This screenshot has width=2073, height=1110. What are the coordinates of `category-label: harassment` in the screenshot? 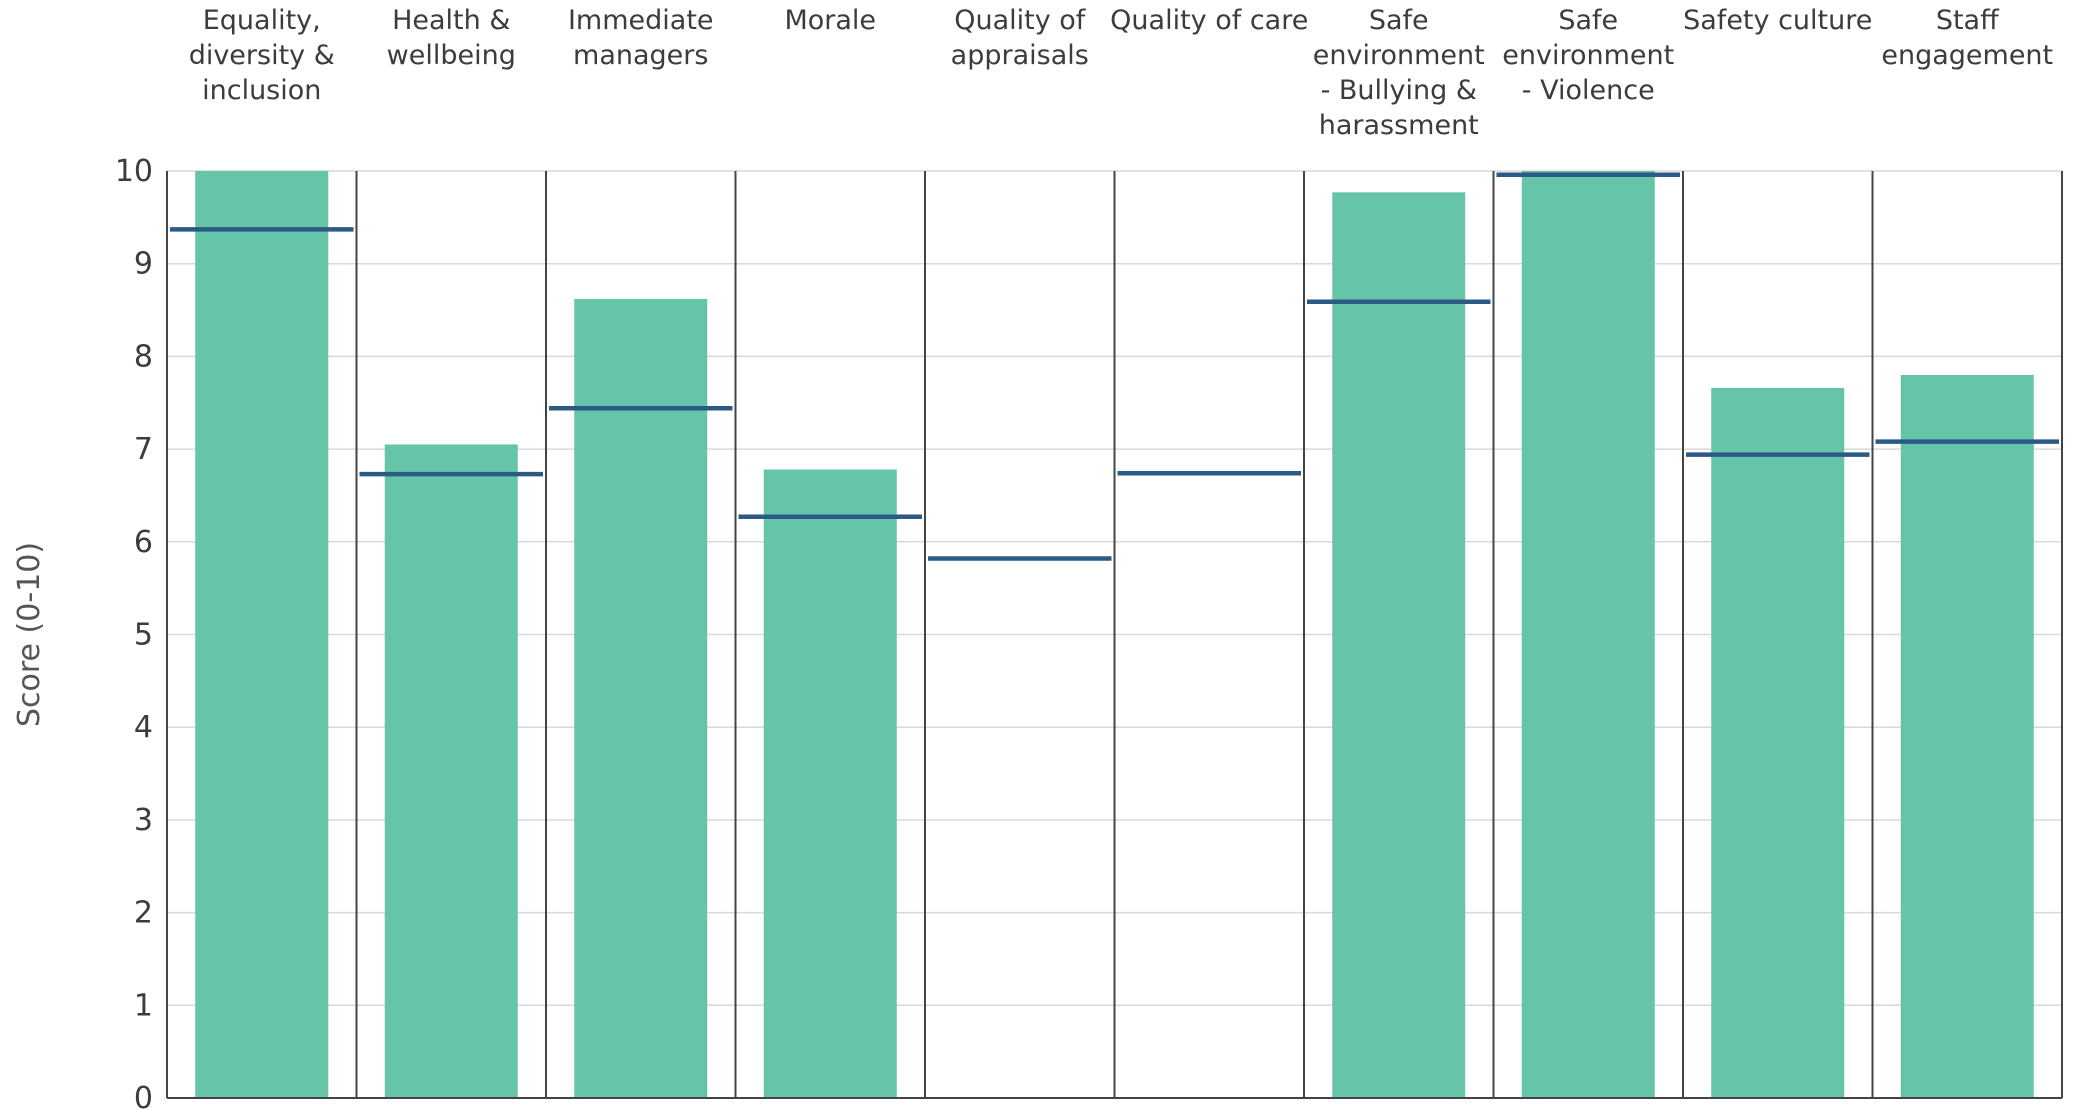 It's located at (1399, 125).